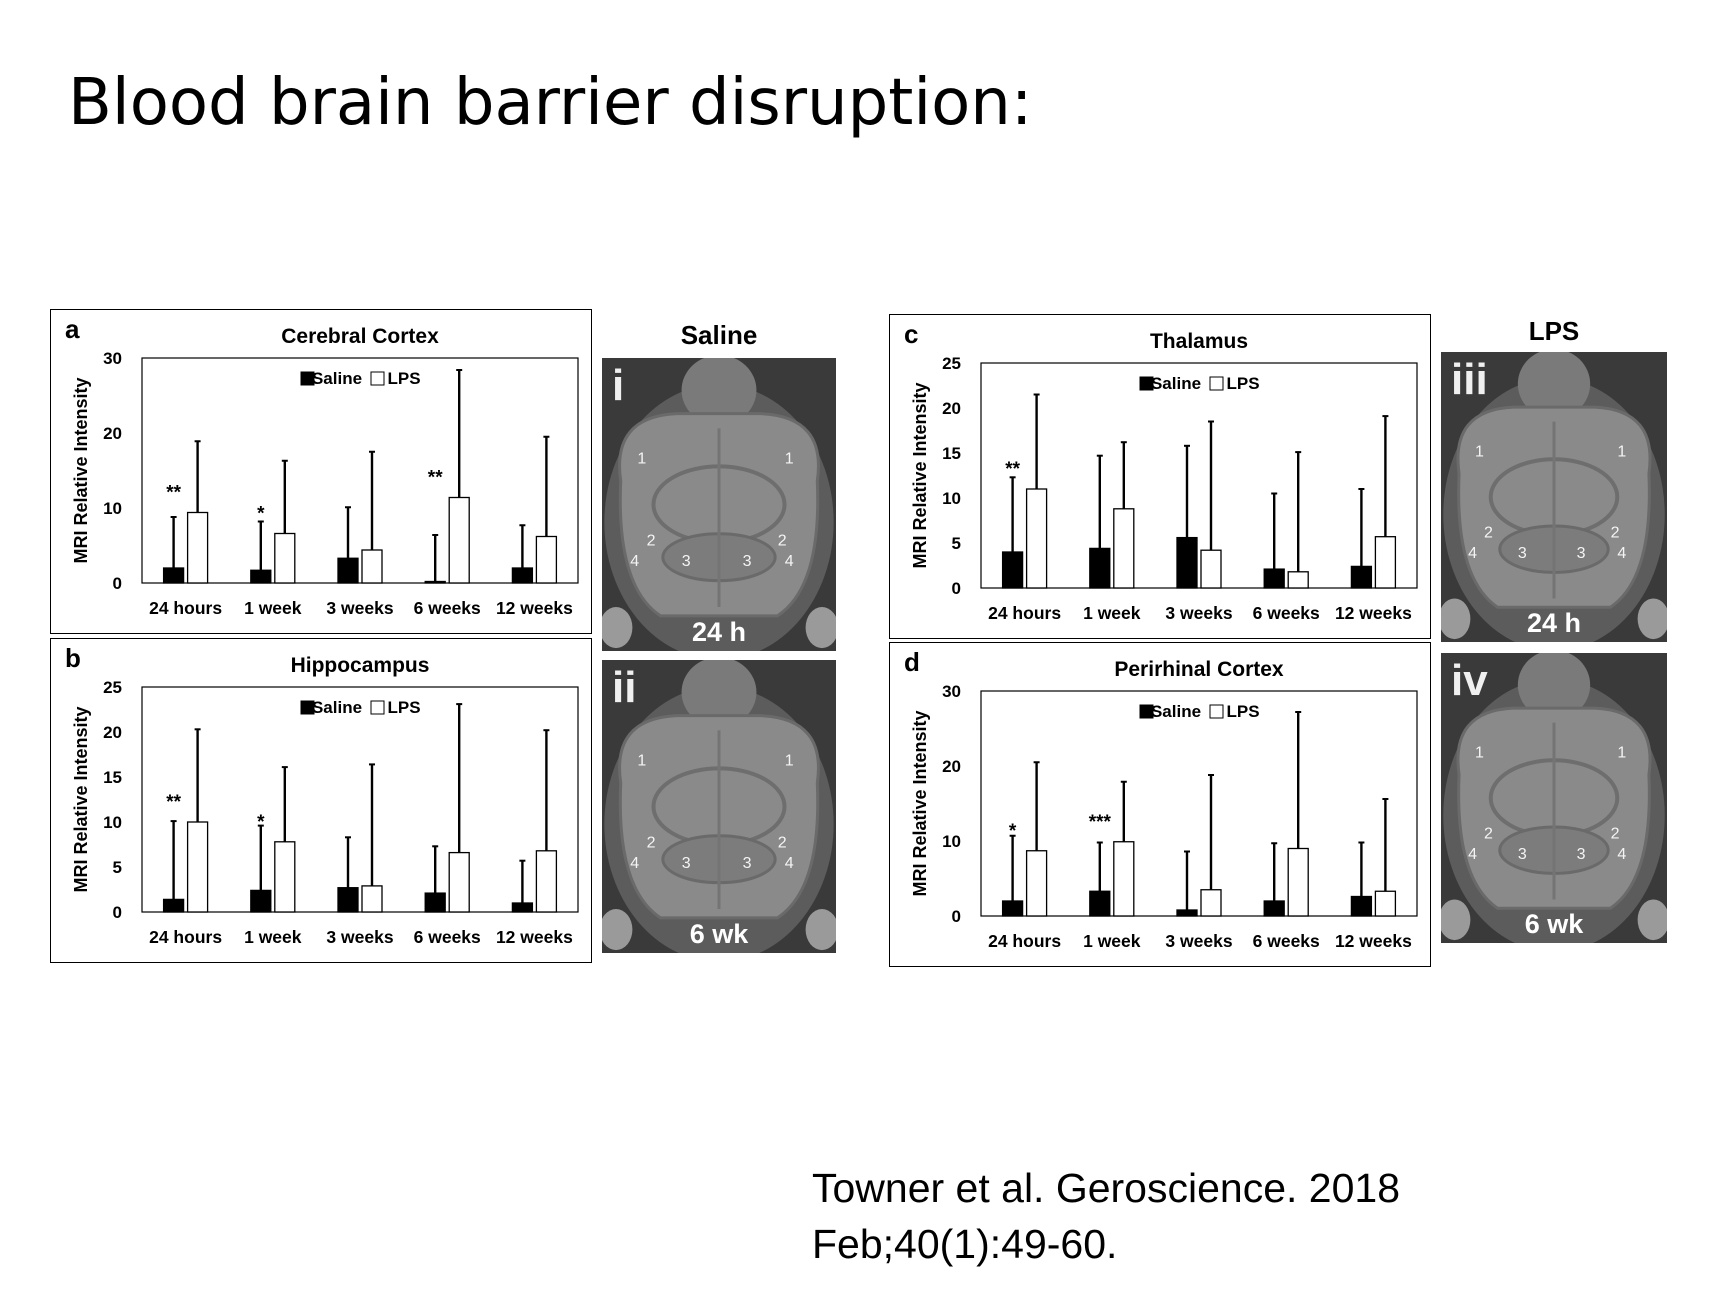 This screenshot has width=1730, height=1298. I want to click on slide-title: Blood brain barrier disruption:, so click(550, 103).